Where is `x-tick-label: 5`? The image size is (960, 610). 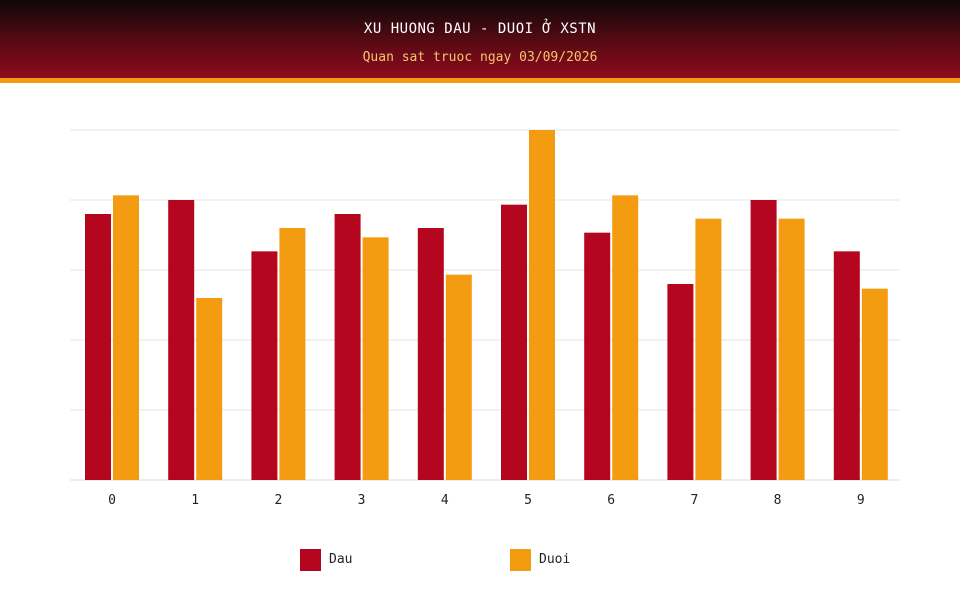
x-tick-label: 5 is located at coordinates (528, 500).